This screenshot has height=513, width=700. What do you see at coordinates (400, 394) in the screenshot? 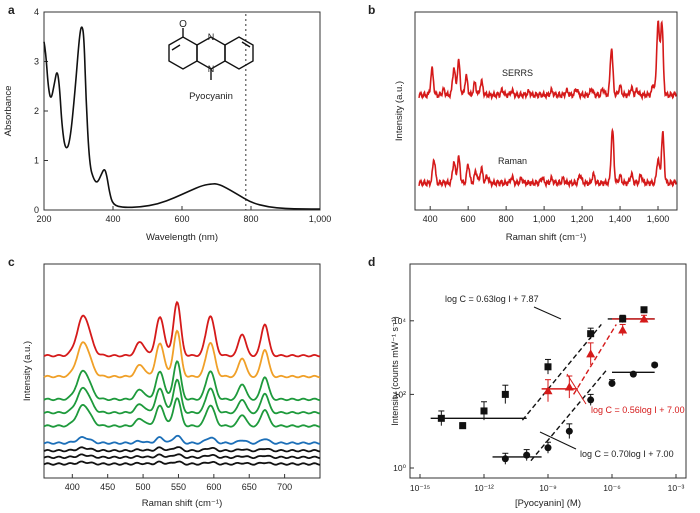
I see `ytick-label: 10²` at bounding box center [400, 394].